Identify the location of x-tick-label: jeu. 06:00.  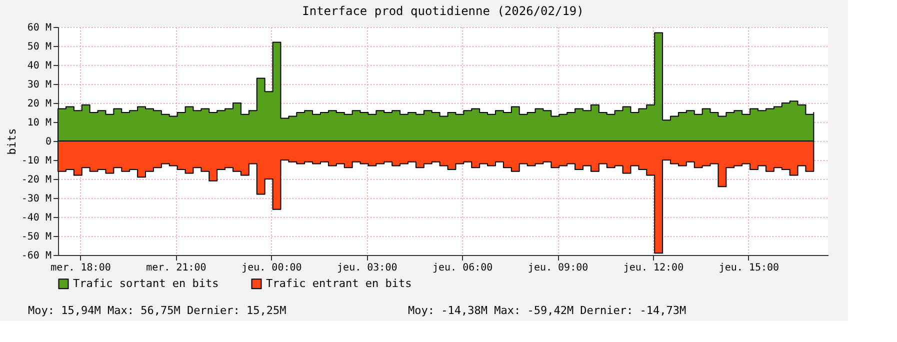
(462, 268).